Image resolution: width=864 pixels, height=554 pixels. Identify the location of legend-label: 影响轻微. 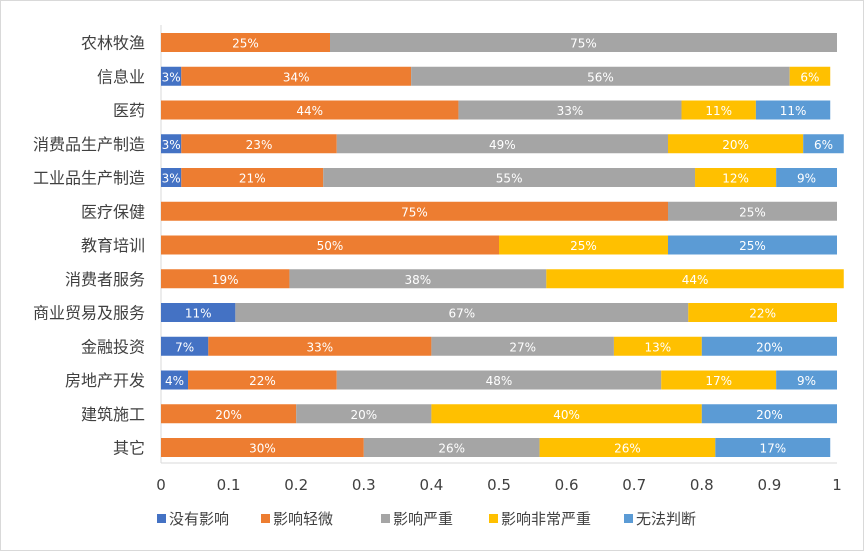
(303, 519).